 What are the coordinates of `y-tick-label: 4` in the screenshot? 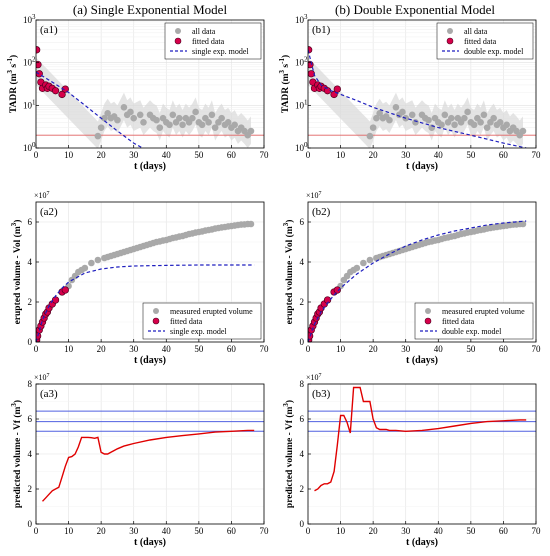 It's located at (30, 454).